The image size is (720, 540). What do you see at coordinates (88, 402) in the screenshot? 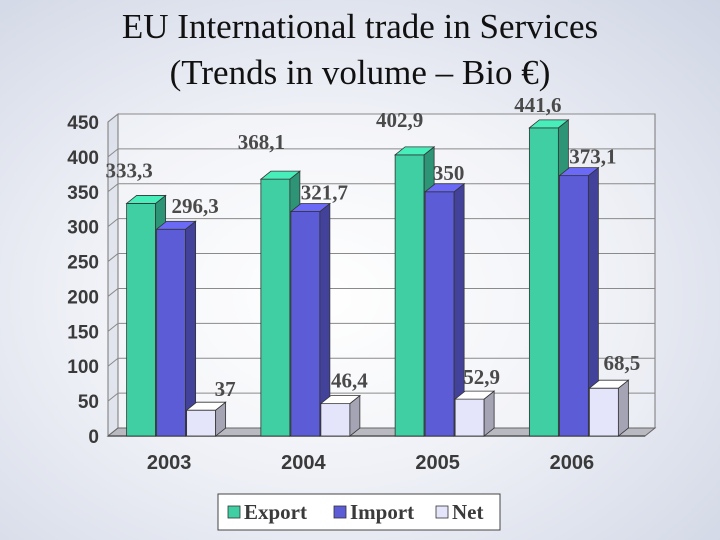
I see `y-tick-label: 50` at bounding box center [88, 402].